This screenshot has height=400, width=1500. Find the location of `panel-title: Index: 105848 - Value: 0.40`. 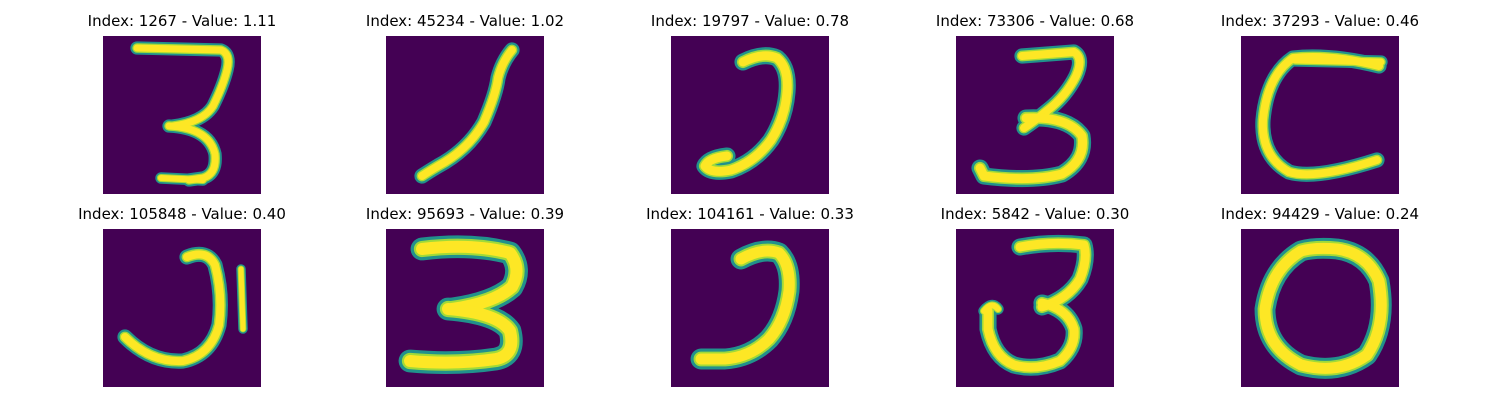

panel-title: Index: 105848 - Value: 0.40 is located at coordinates (182, 214).